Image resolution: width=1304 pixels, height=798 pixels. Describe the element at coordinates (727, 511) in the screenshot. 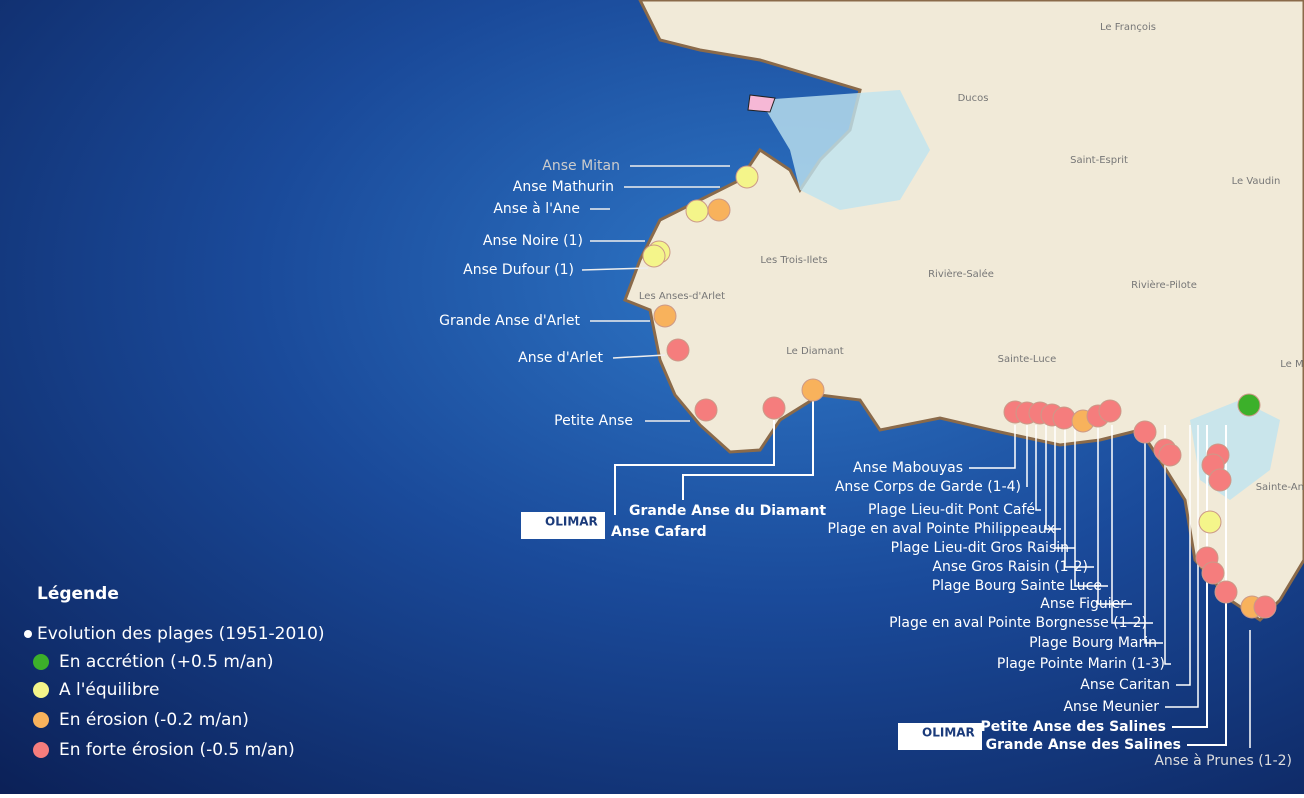

I see `beach-label: Grande Anse du Diamant` at that location.